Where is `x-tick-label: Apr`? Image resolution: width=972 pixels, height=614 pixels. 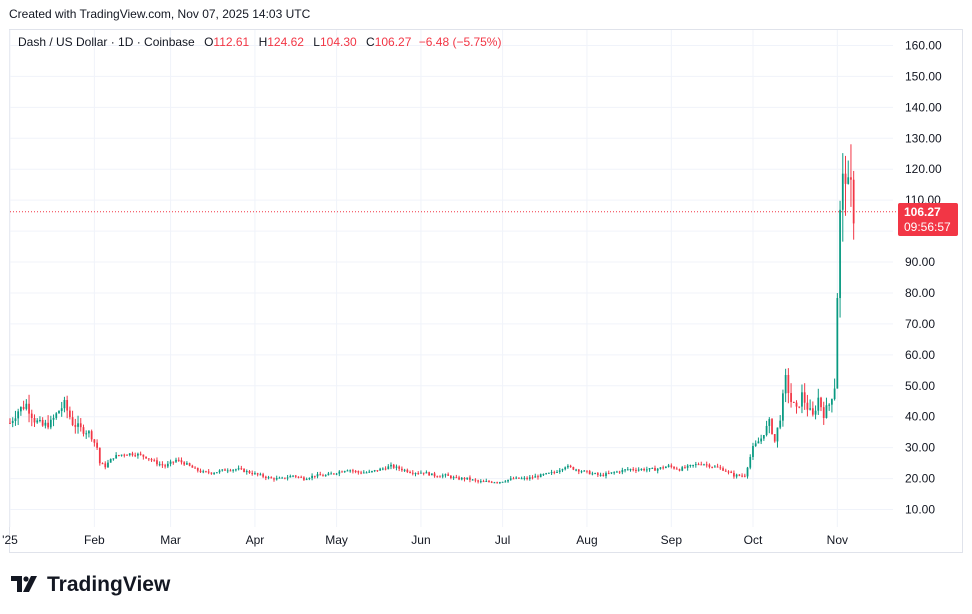
x-tick-label: Apr is located at coordinates (255, 540).